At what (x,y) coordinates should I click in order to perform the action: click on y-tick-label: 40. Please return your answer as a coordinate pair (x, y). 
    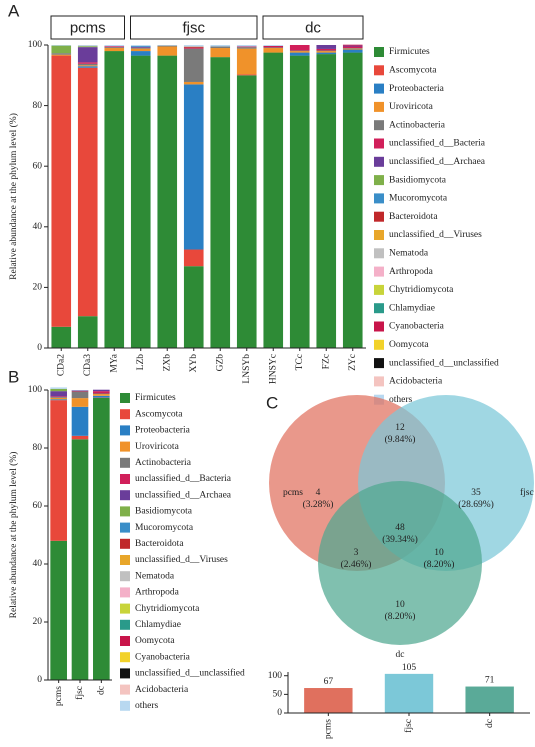
    Looking at the image, I should click on (38, 227).